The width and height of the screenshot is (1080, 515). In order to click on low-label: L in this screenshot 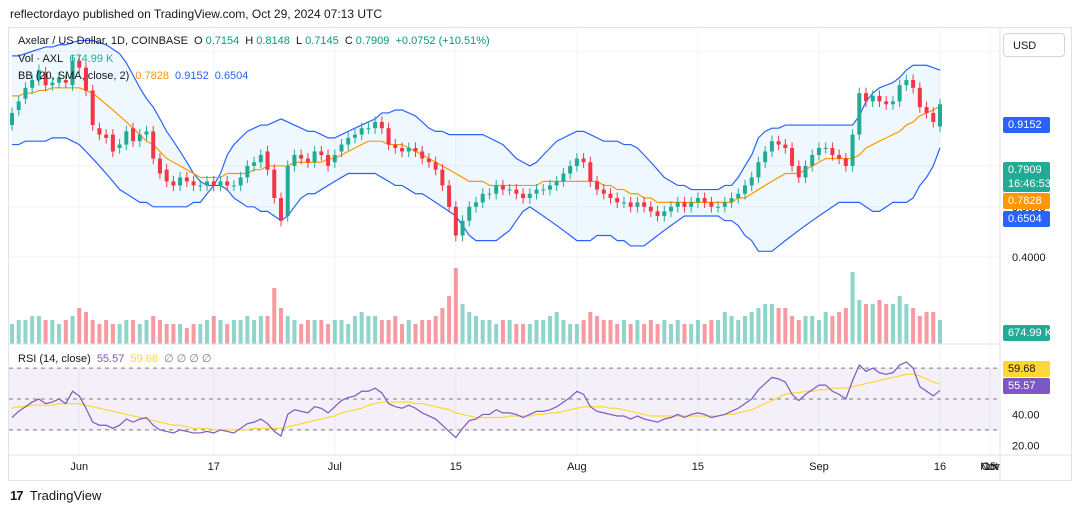, I will do `click(299, 41)`.